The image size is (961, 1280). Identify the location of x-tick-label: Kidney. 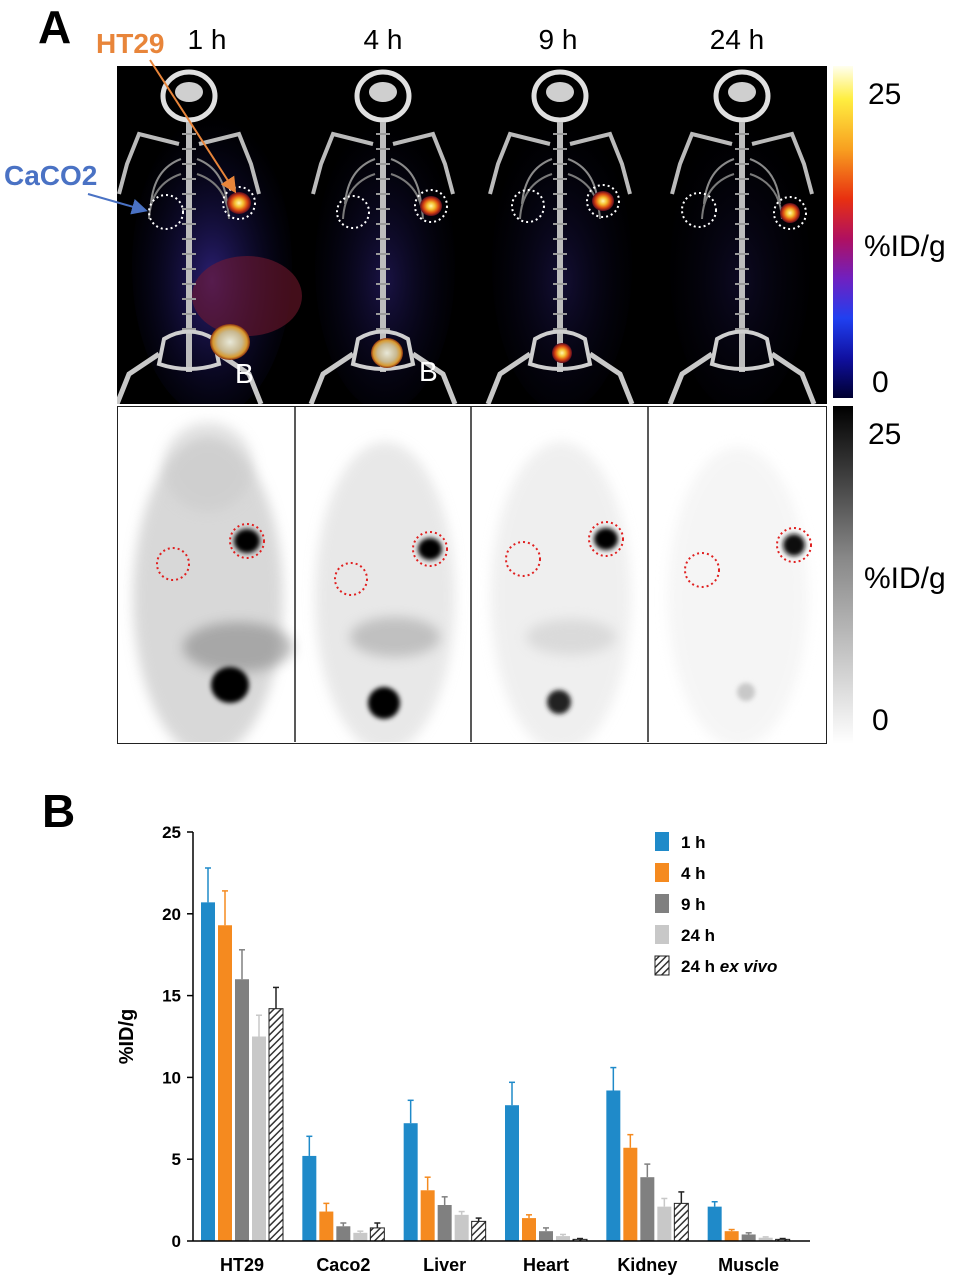
(647, 1265).